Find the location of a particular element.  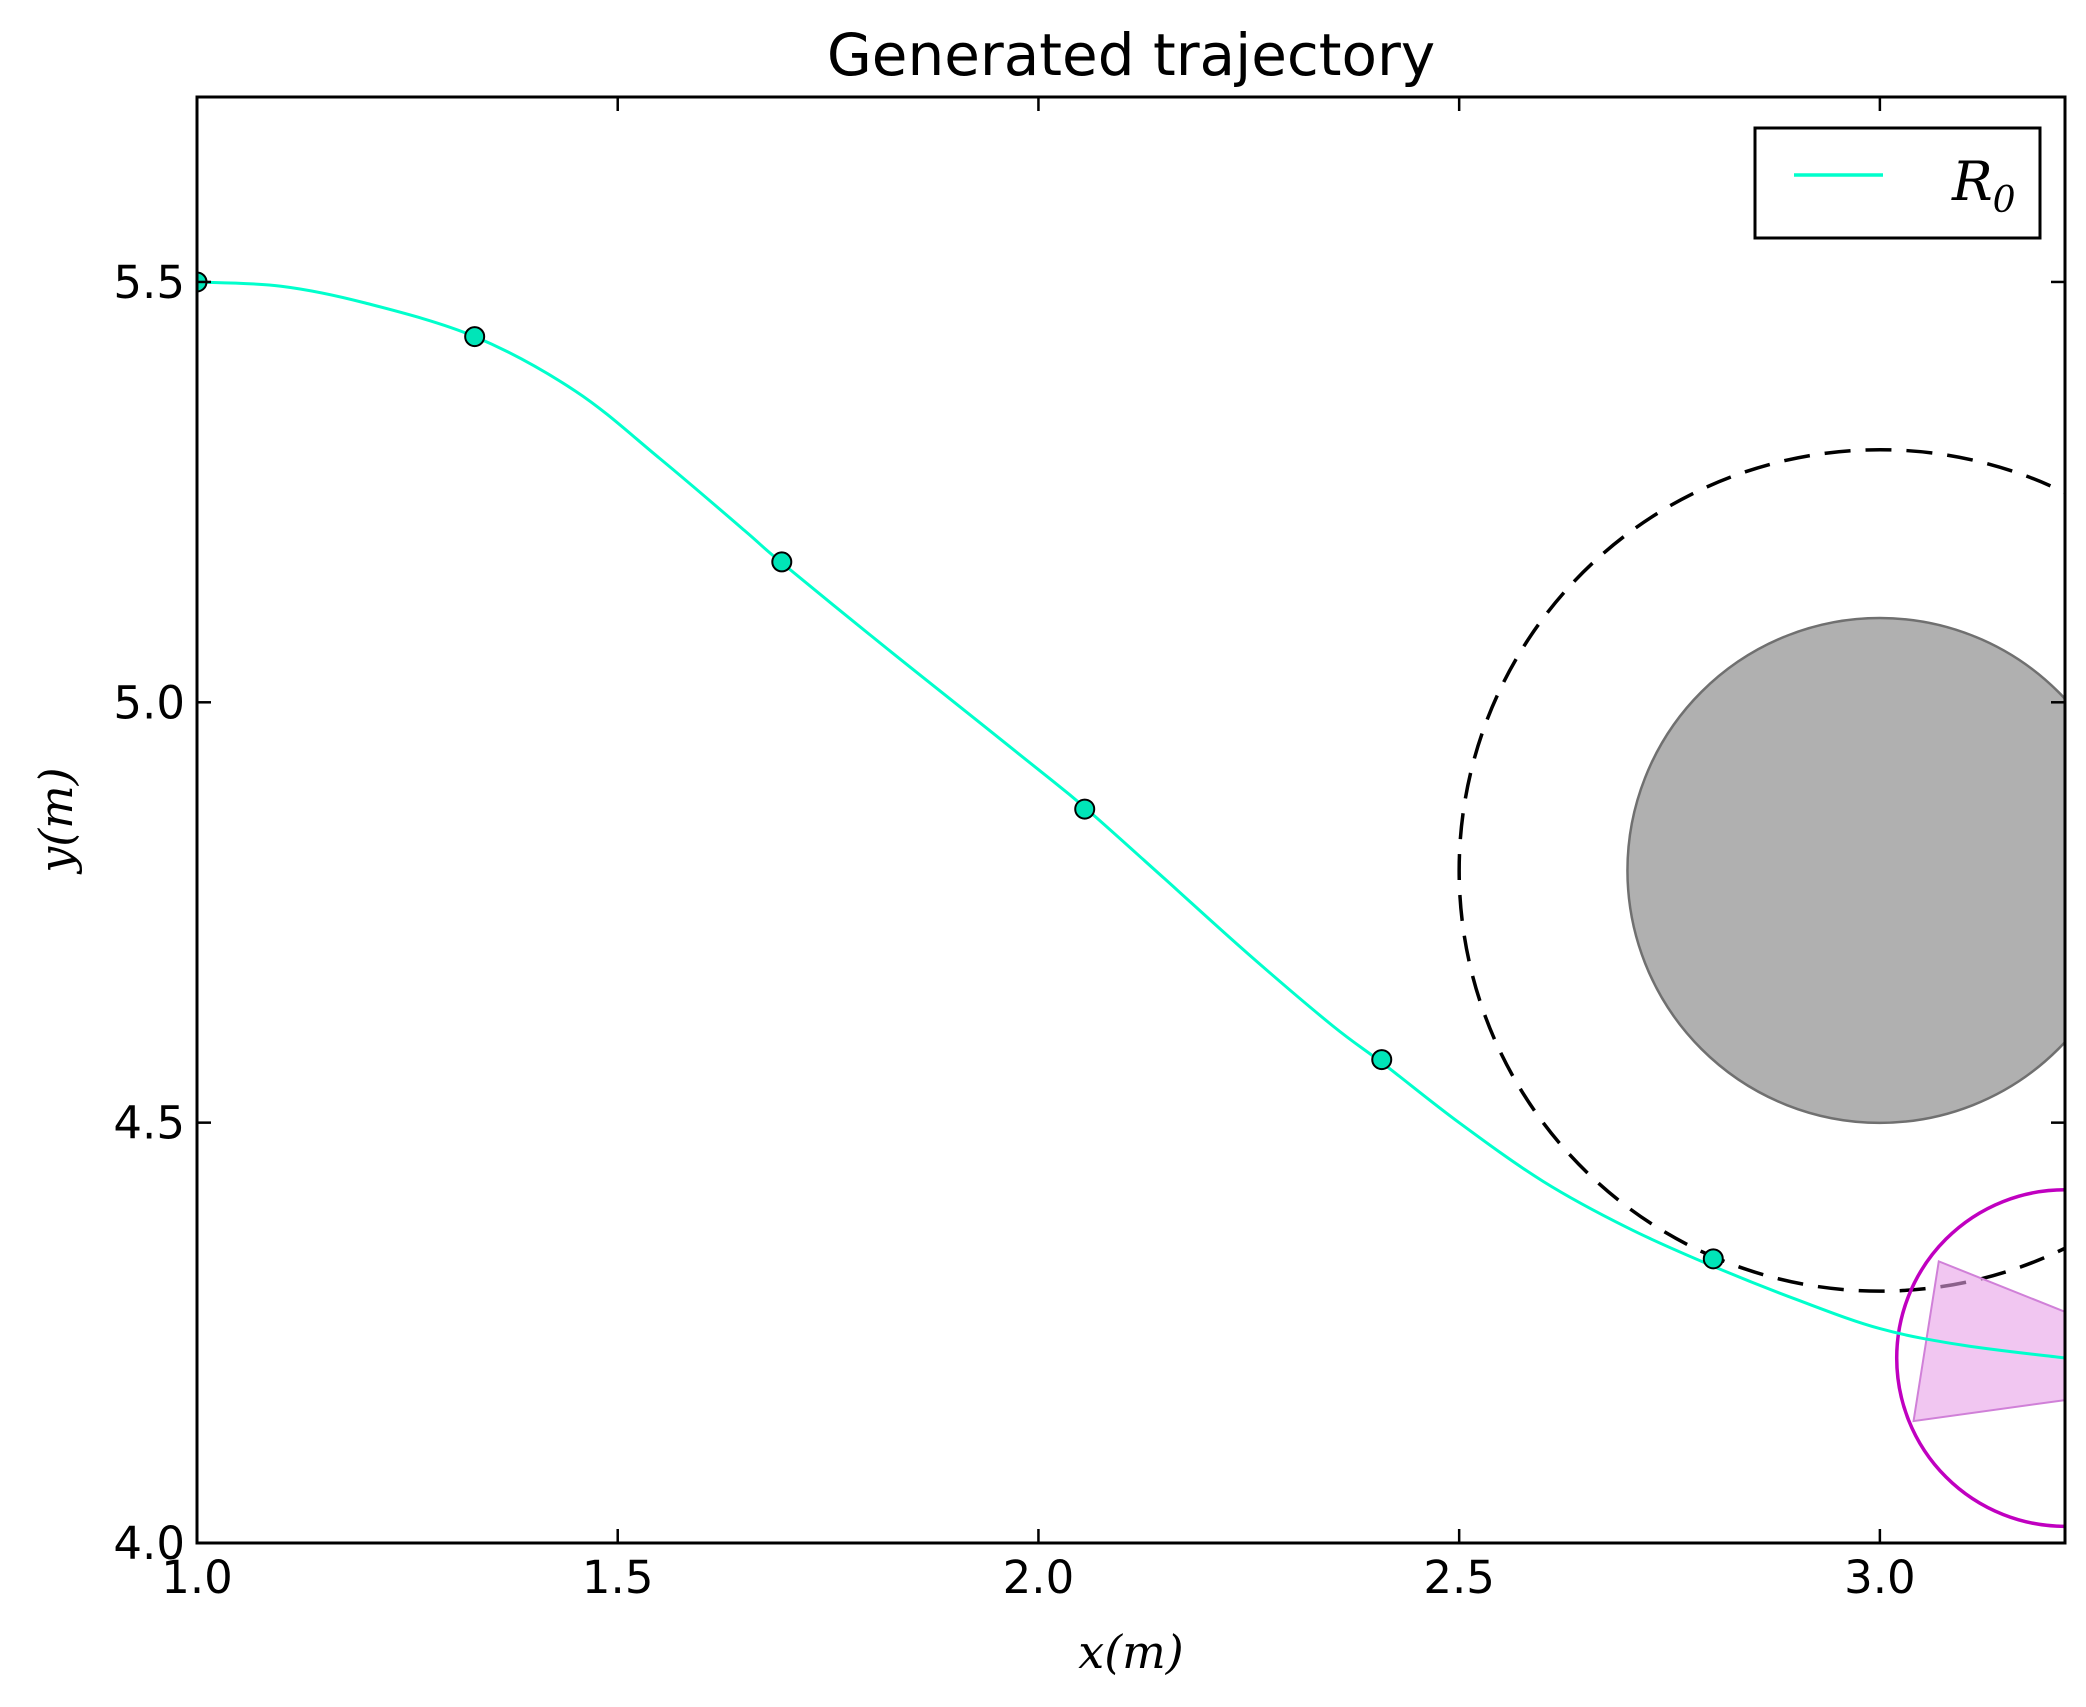

y-tick-label: 5.0 is located at coordinates (149, 702).